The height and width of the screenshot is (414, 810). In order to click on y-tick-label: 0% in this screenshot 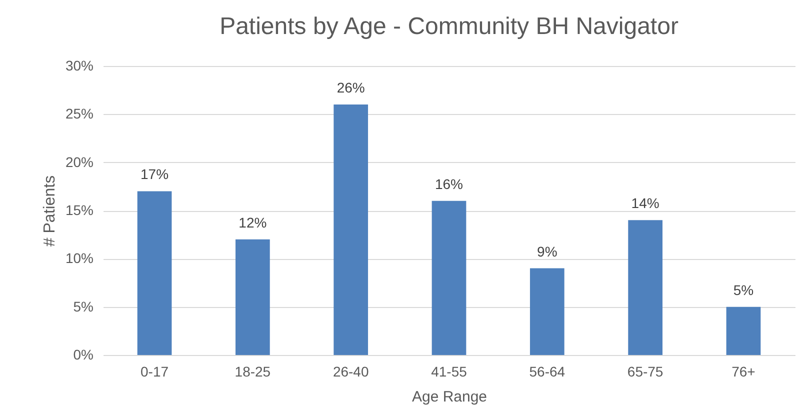, I will do `click(83, 354)`.